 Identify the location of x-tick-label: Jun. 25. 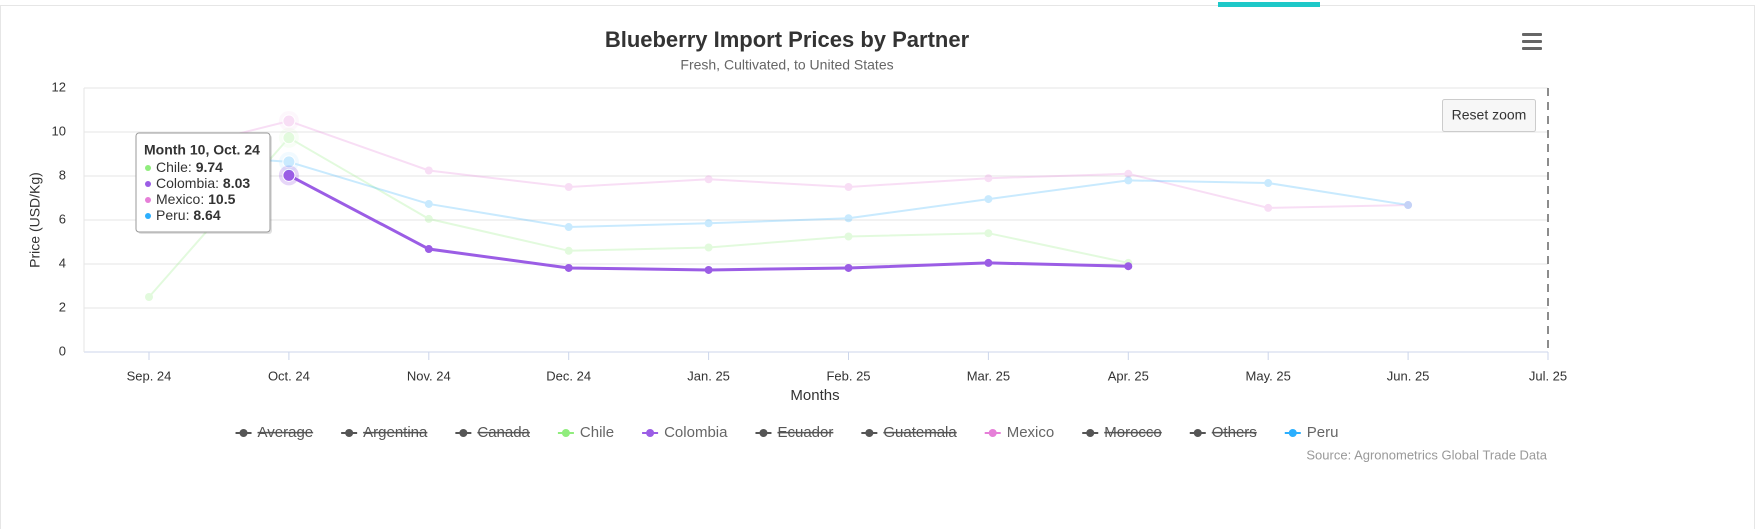
(1408, 375).